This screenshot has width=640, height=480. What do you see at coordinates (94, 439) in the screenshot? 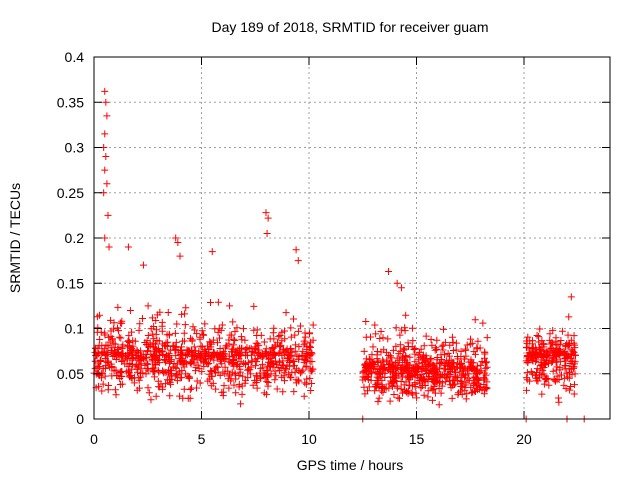
I see `x-tick-label: 0` at bounding box center [94, 439].